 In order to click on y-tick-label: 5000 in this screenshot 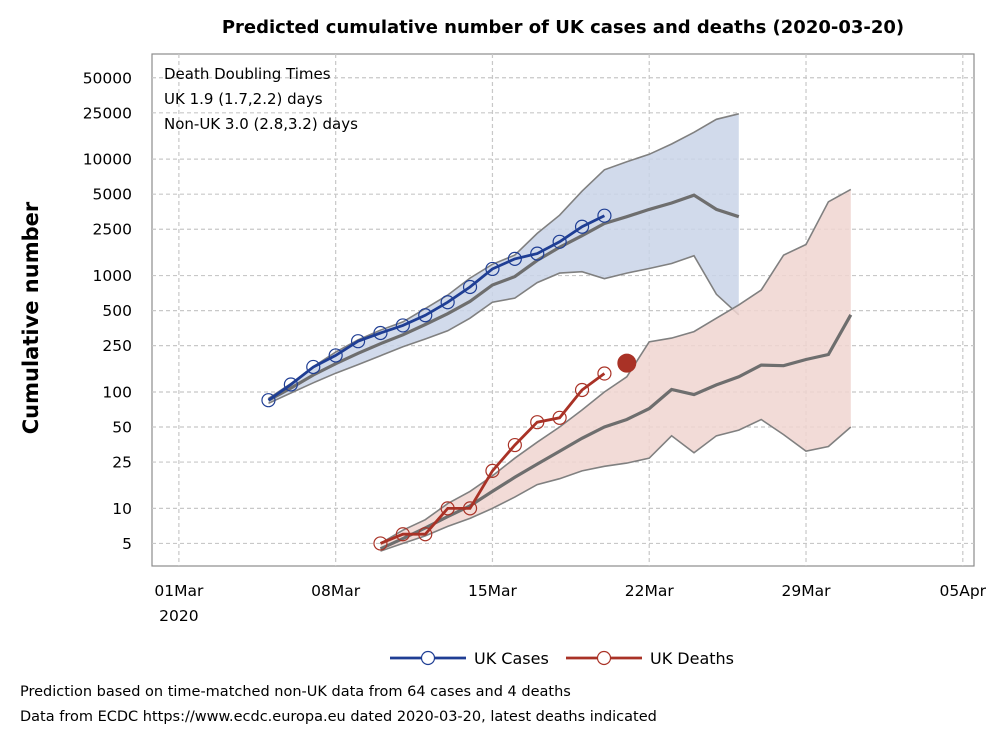, I will do `click(112, 195)`.